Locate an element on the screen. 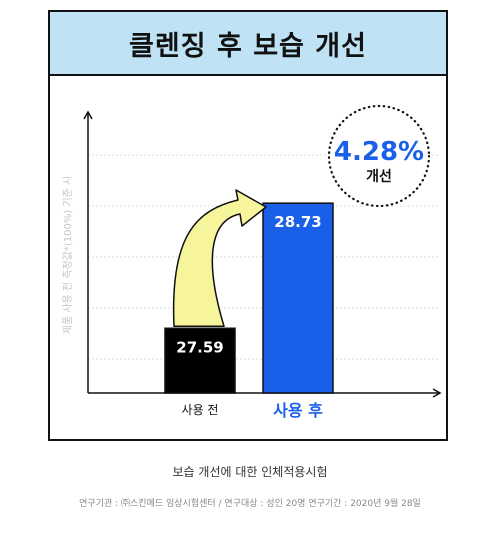 The height and width of the screenshot is (541, 500). badge-circle is located at coordinates (379, 156).